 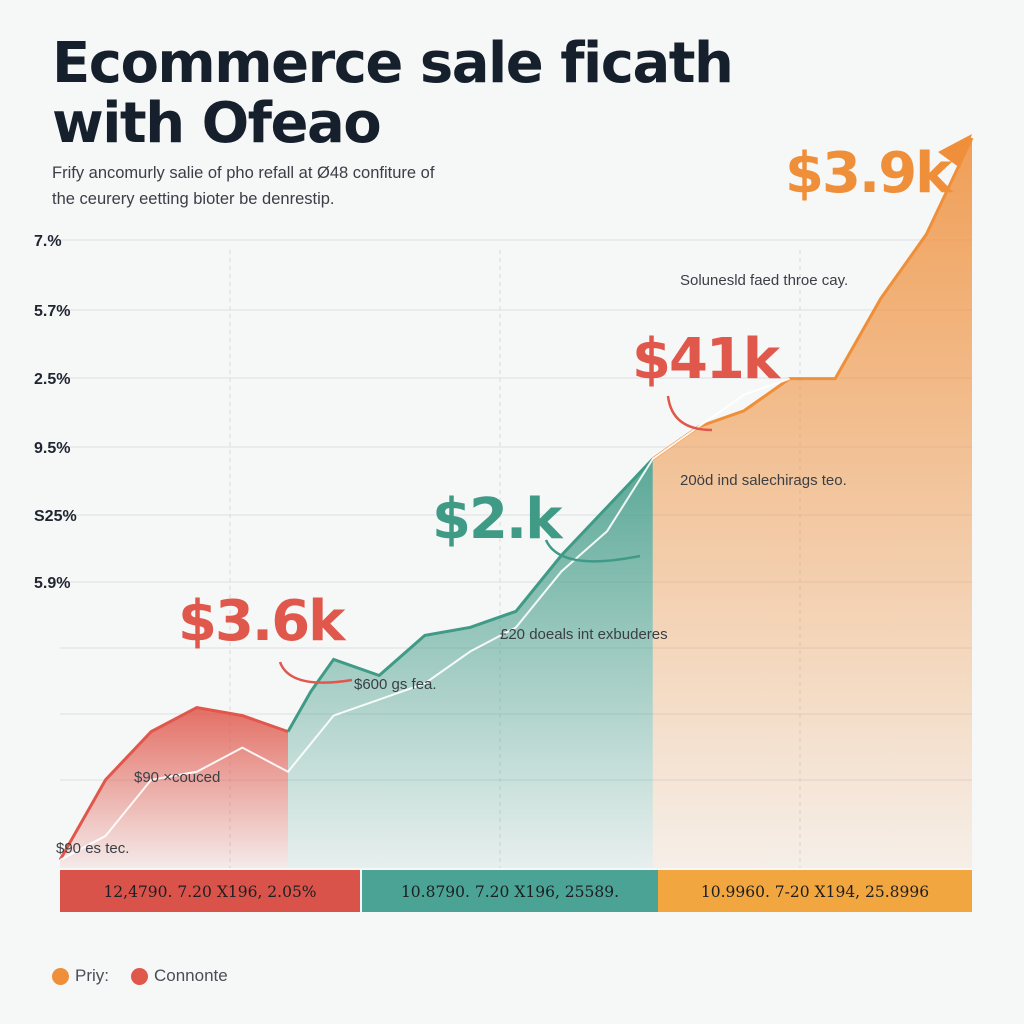 I want to click on y-tick-label: 2.5%, so click(x=52, y=379).